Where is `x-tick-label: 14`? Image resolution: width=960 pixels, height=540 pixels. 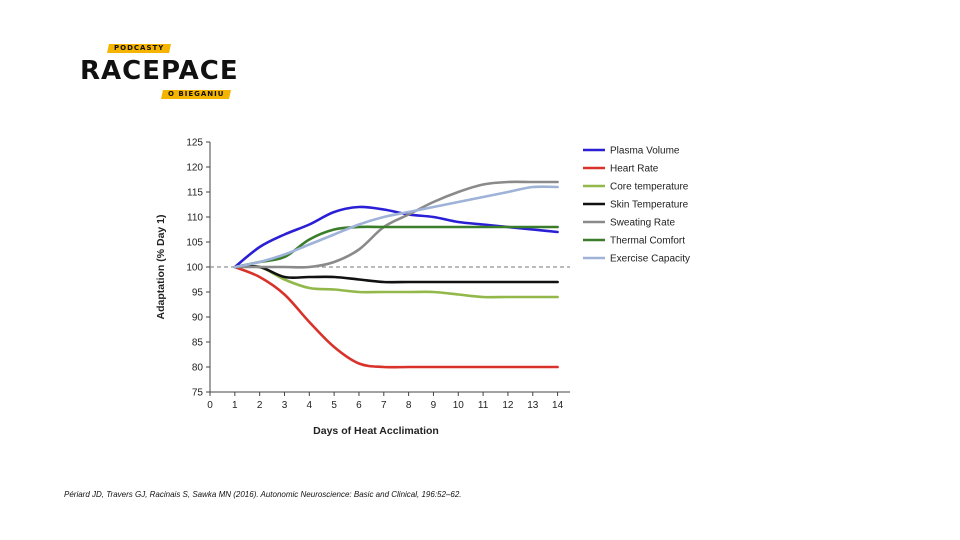
x-tick-label: 14 is located at coordinates (558, 405).